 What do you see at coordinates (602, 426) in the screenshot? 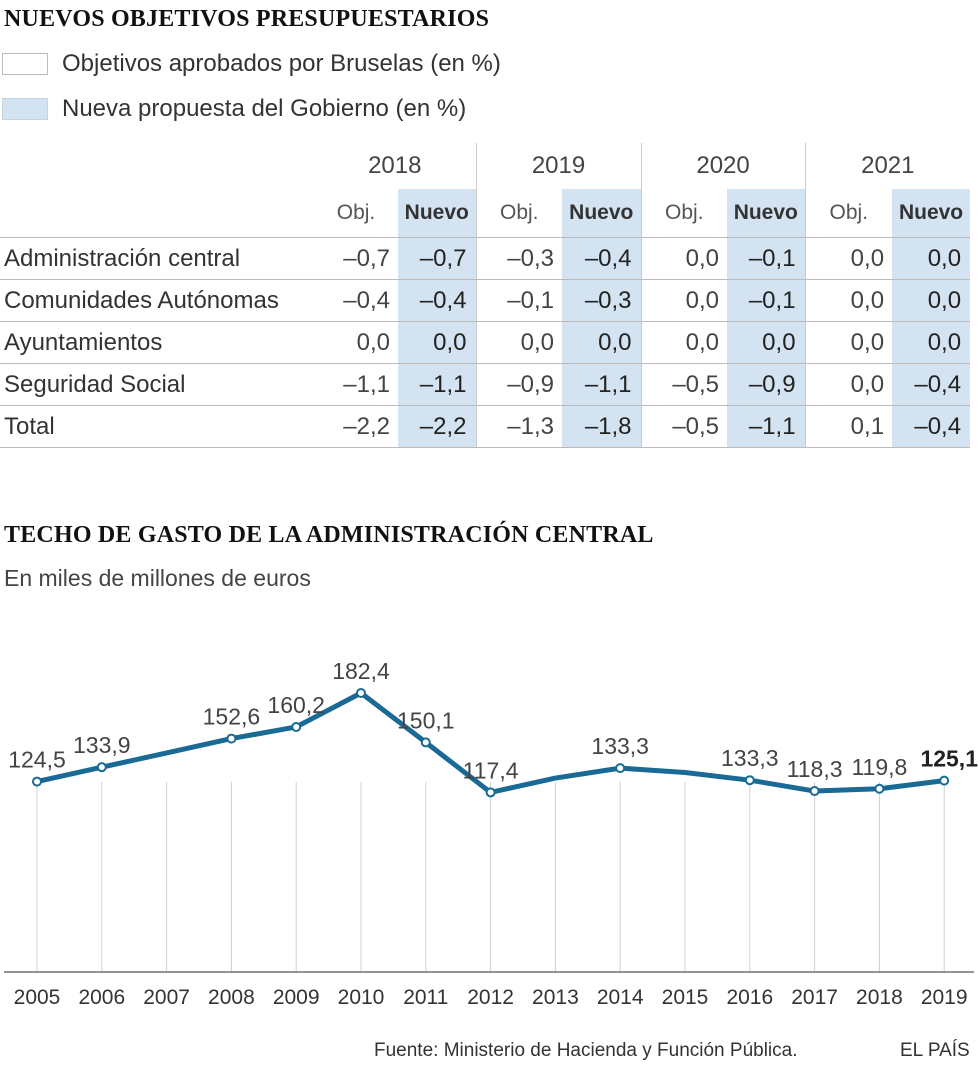
I see `cell-nuevo: –1,8` at bounding box center [602, 426].